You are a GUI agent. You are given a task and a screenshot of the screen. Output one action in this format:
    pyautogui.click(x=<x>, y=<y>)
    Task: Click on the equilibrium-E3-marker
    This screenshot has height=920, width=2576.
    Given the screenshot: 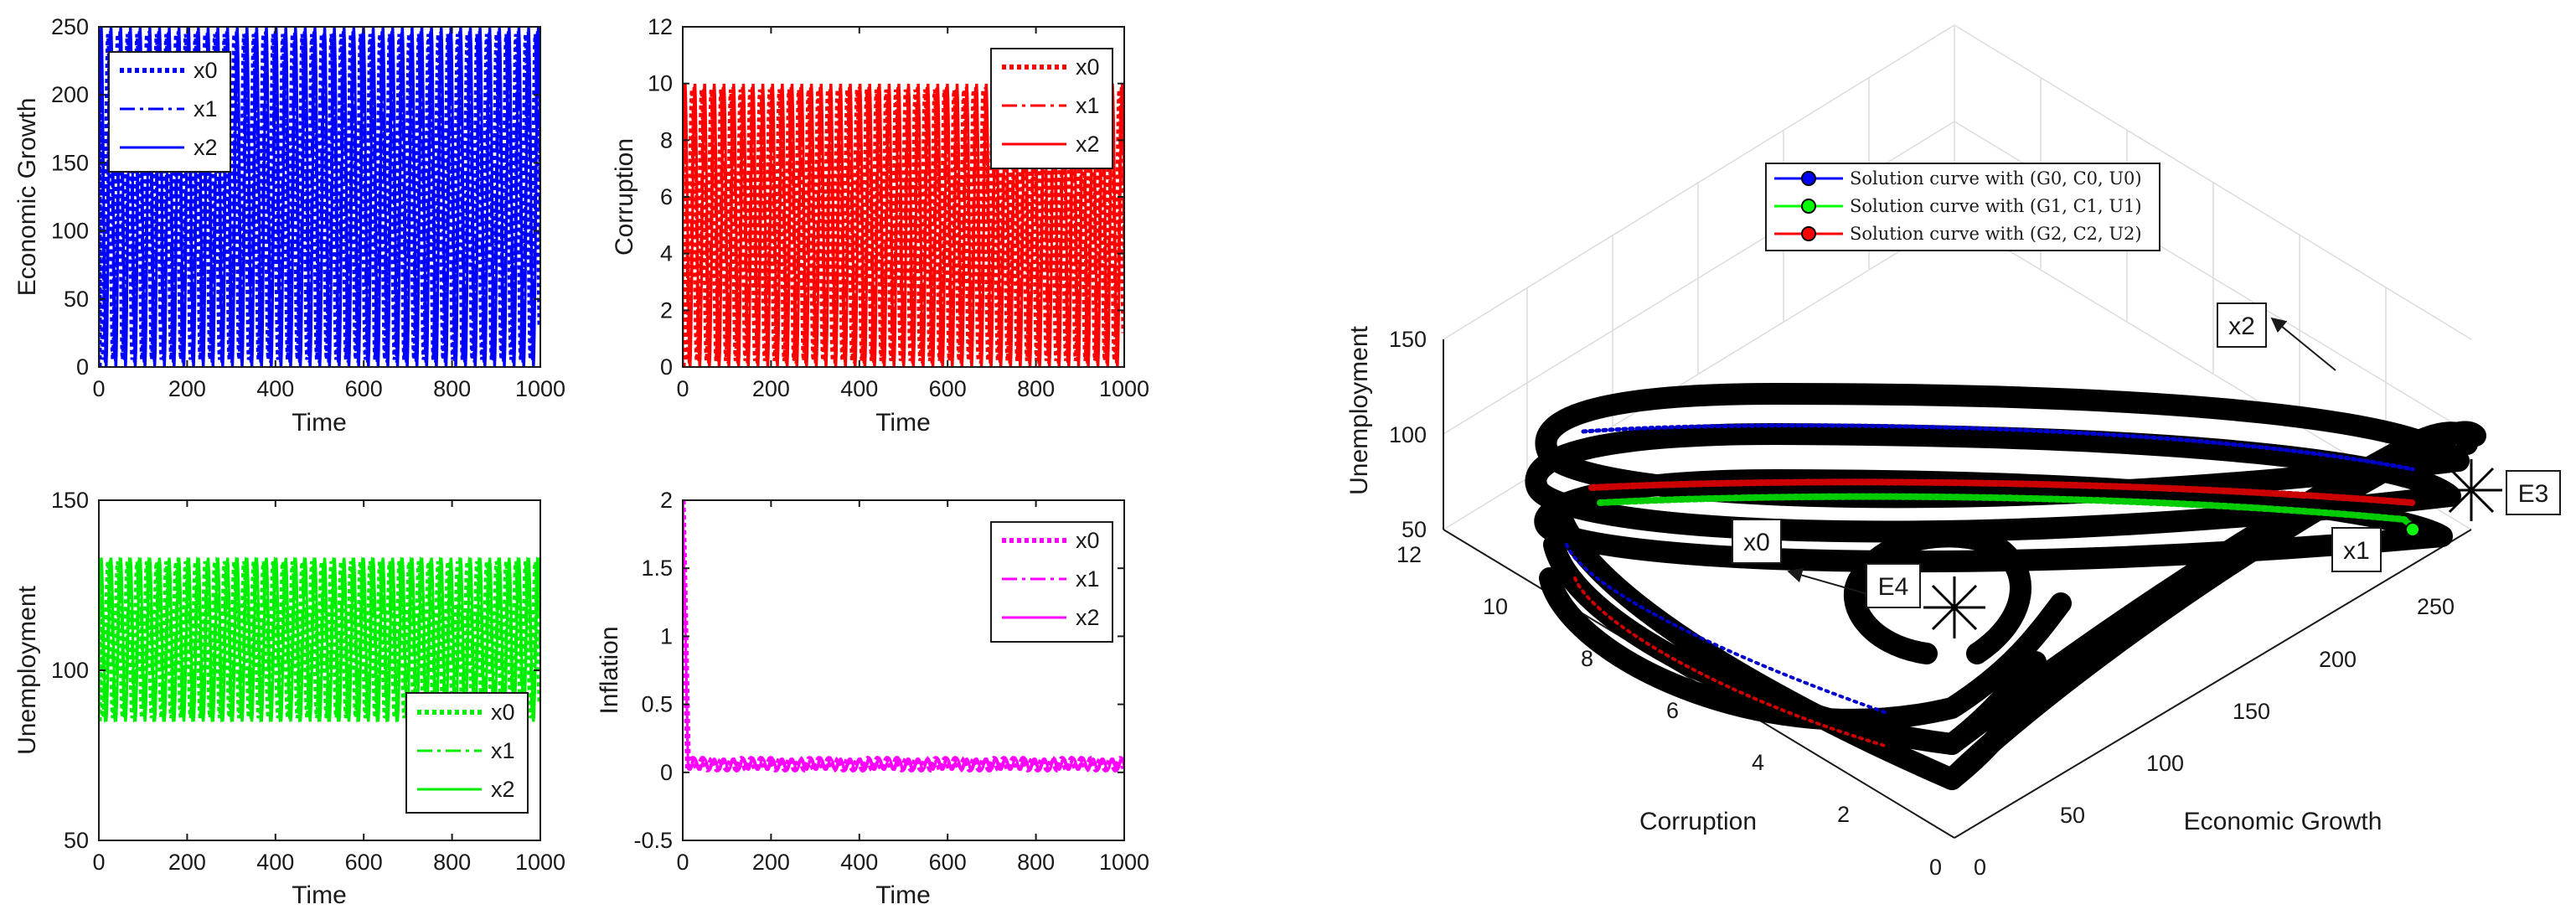 What is the action you would take?
    pyautogui.click(x=2471, y=490)
    